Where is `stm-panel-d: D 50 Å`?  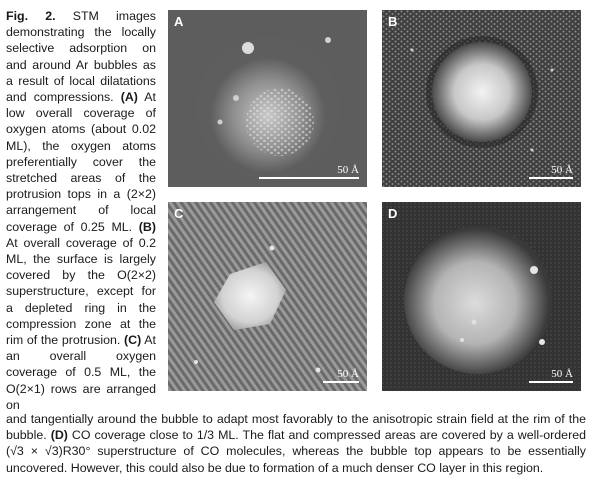
stm-panel-d: D 50 Å is located at coordinates (481, 296).